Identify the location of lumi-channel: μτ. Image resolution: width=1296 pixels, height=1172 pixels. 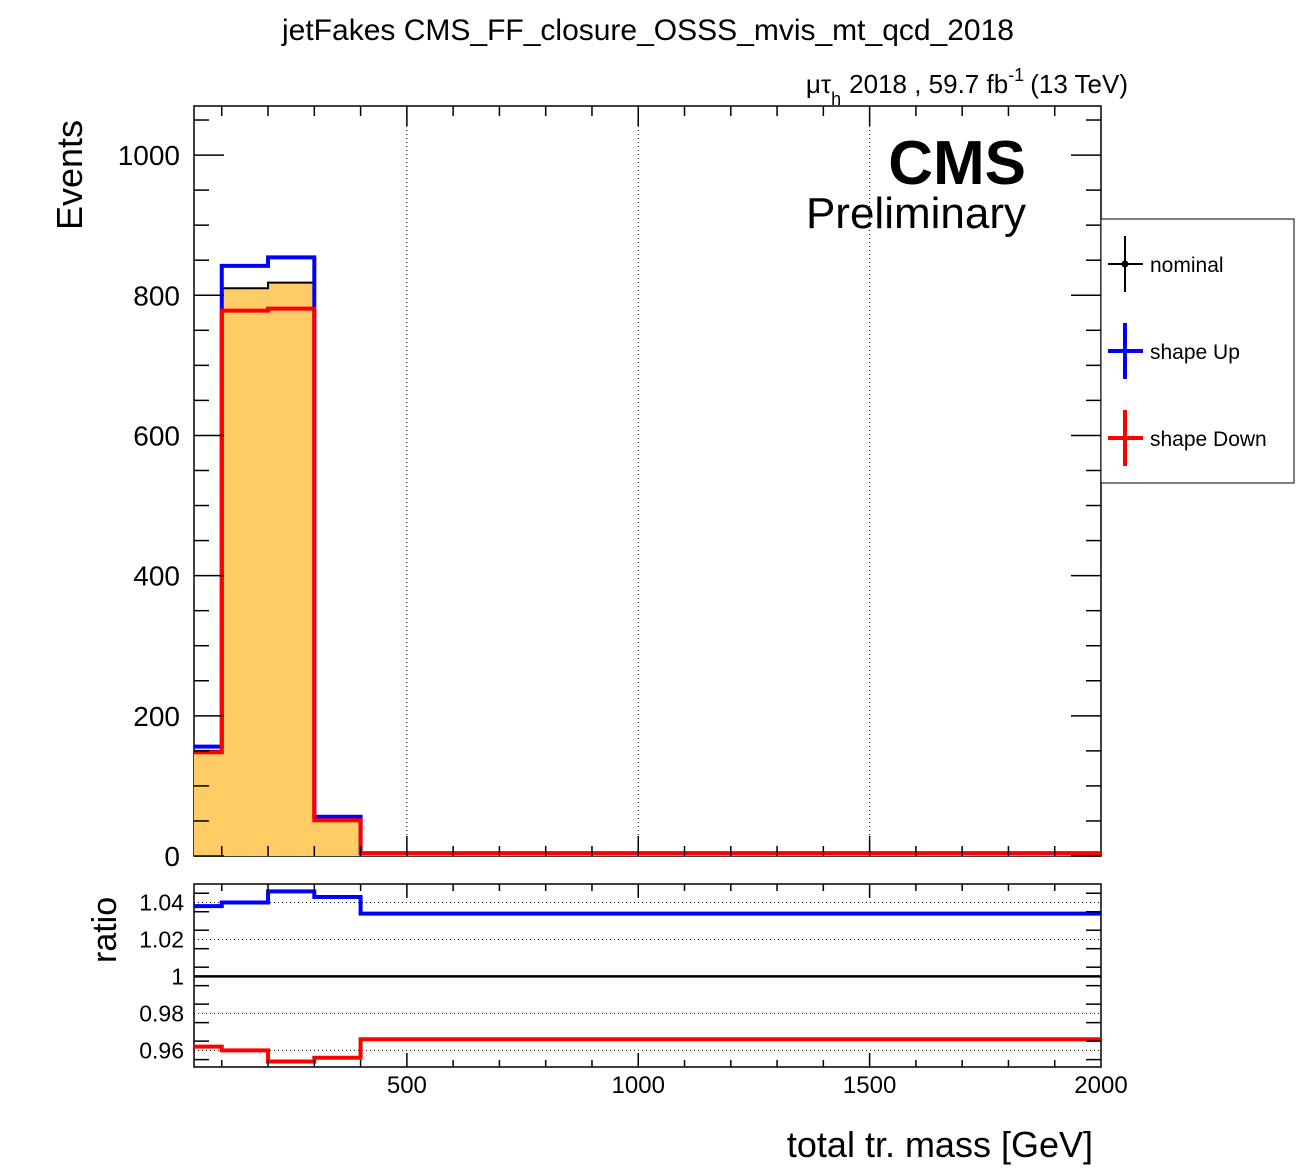
(819, 84).